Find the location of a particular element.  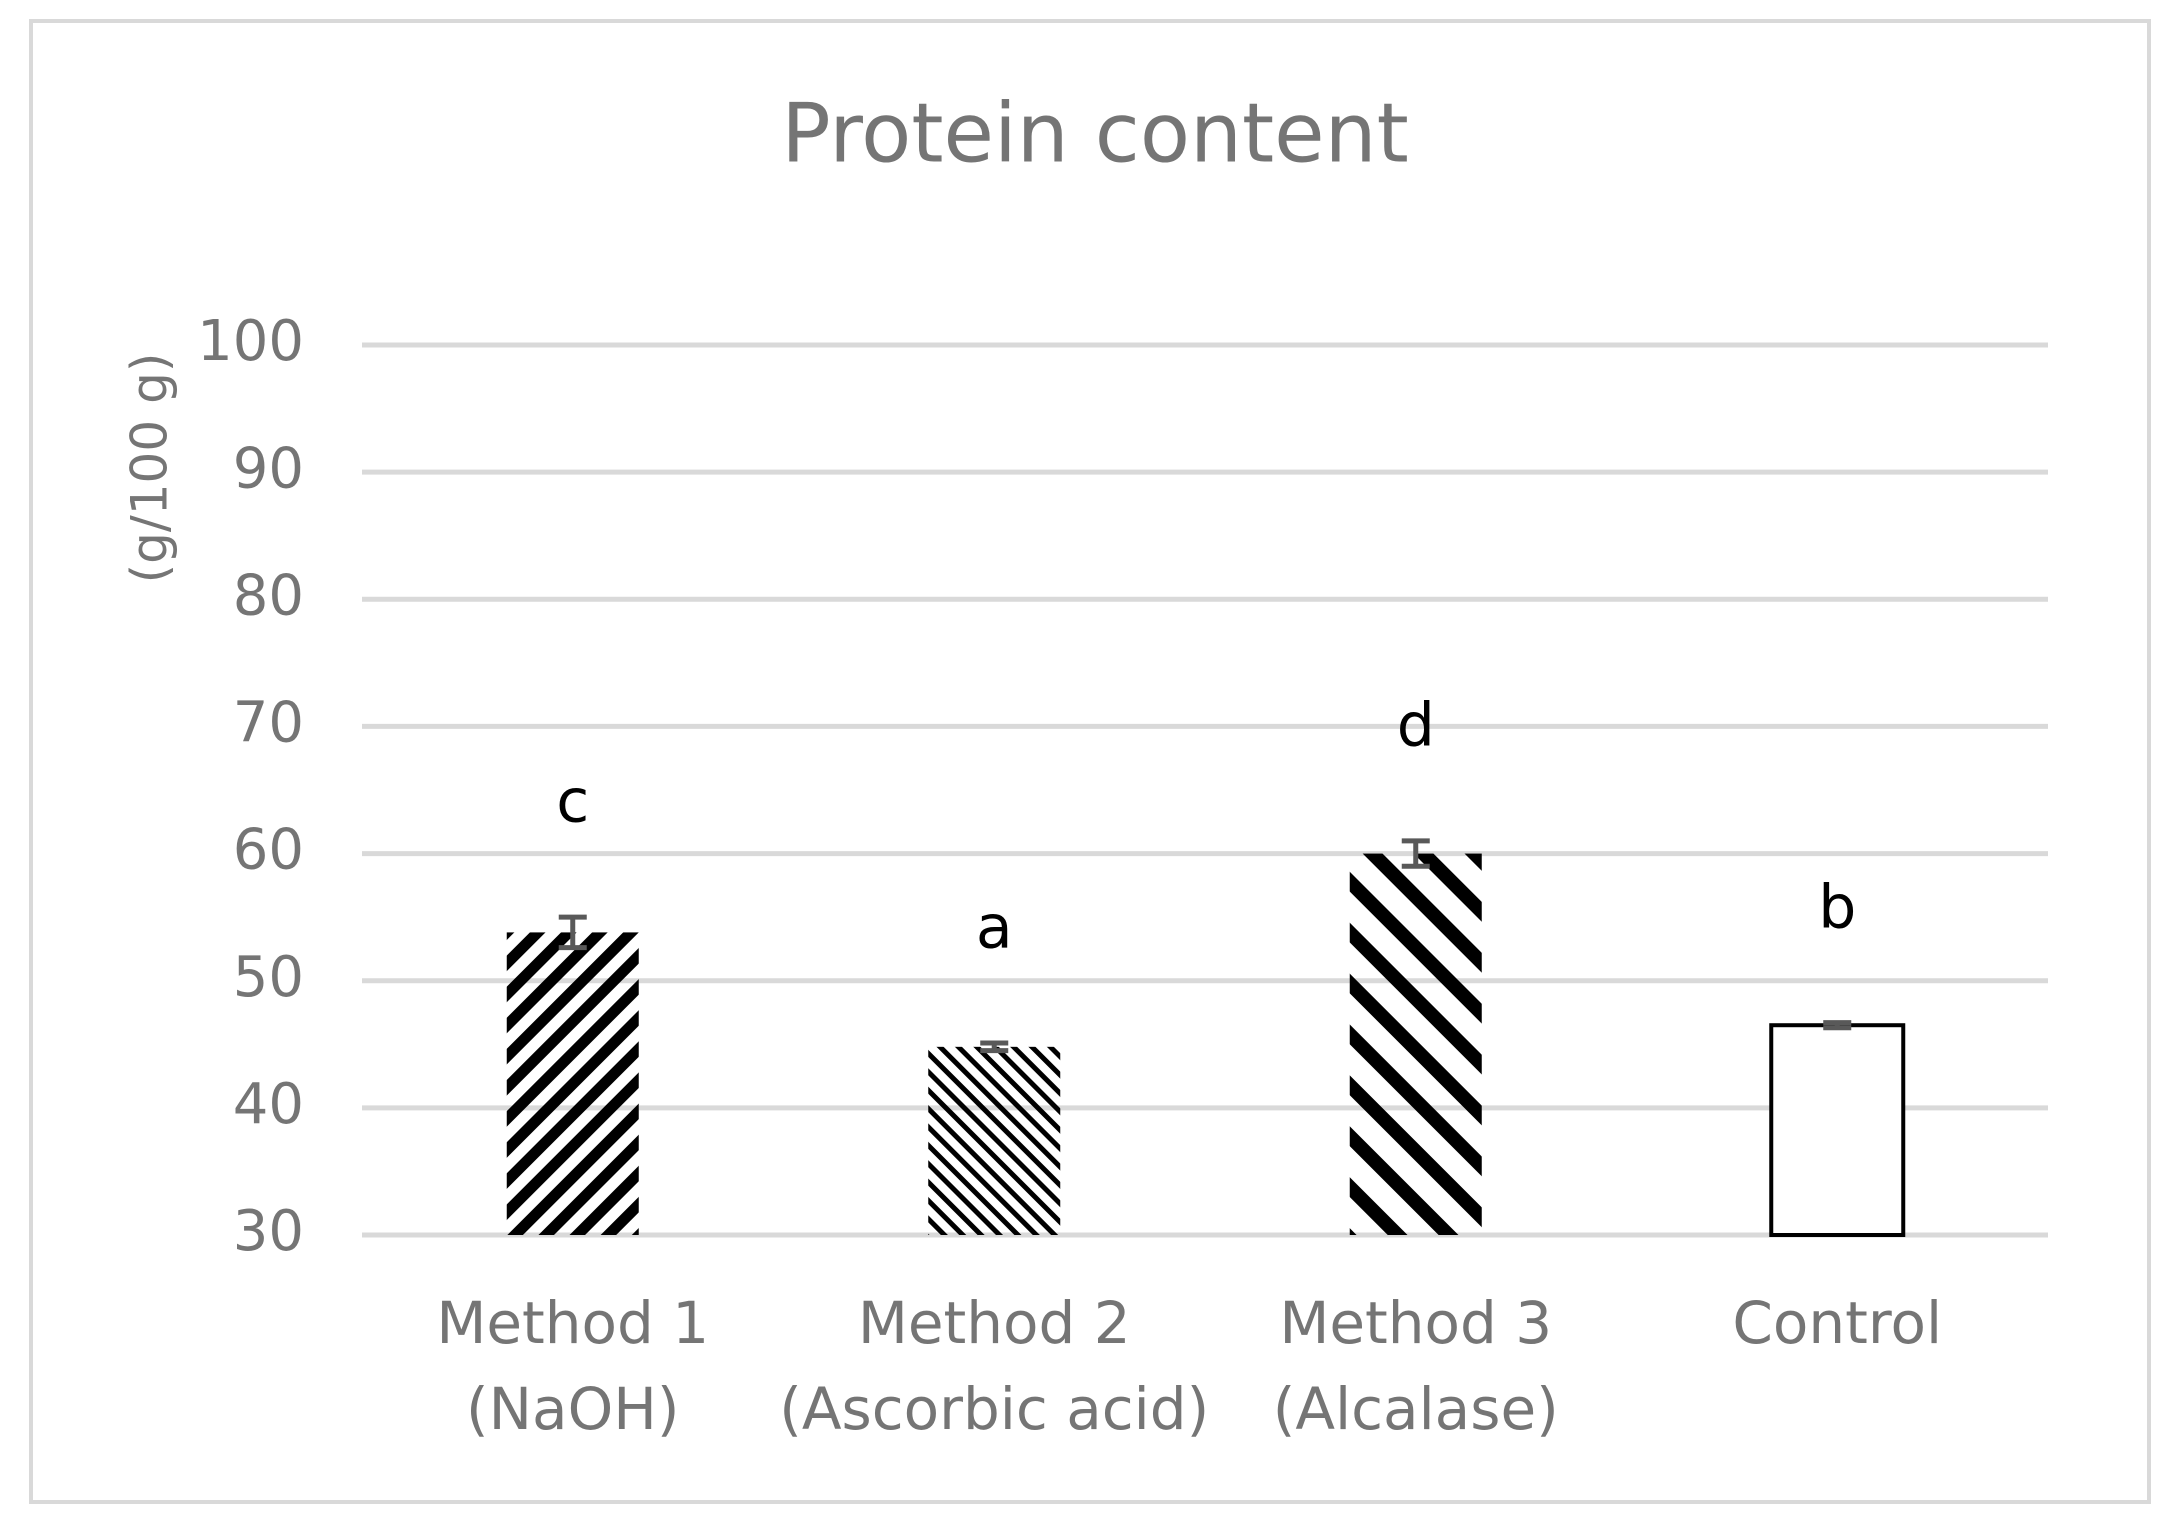

x-tick-label-line: Method 3 is located at coordinates (1415, 1323).